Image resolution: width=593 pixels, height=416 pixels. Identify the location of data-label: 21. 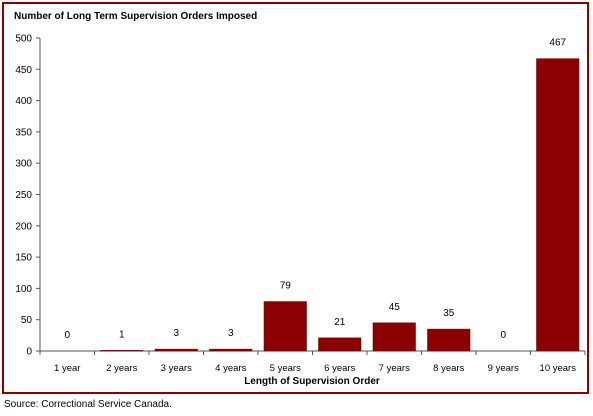
(340, 322).